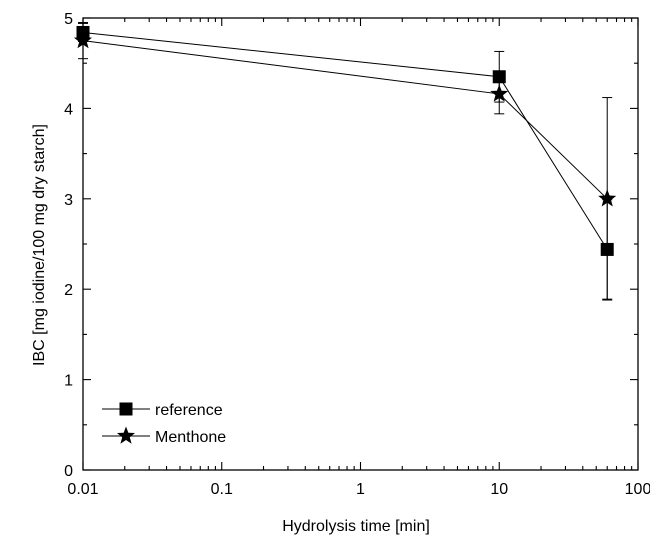 This screenshot has width=650, height=538. I want to click on legend-item: reference, so click(162, 410).